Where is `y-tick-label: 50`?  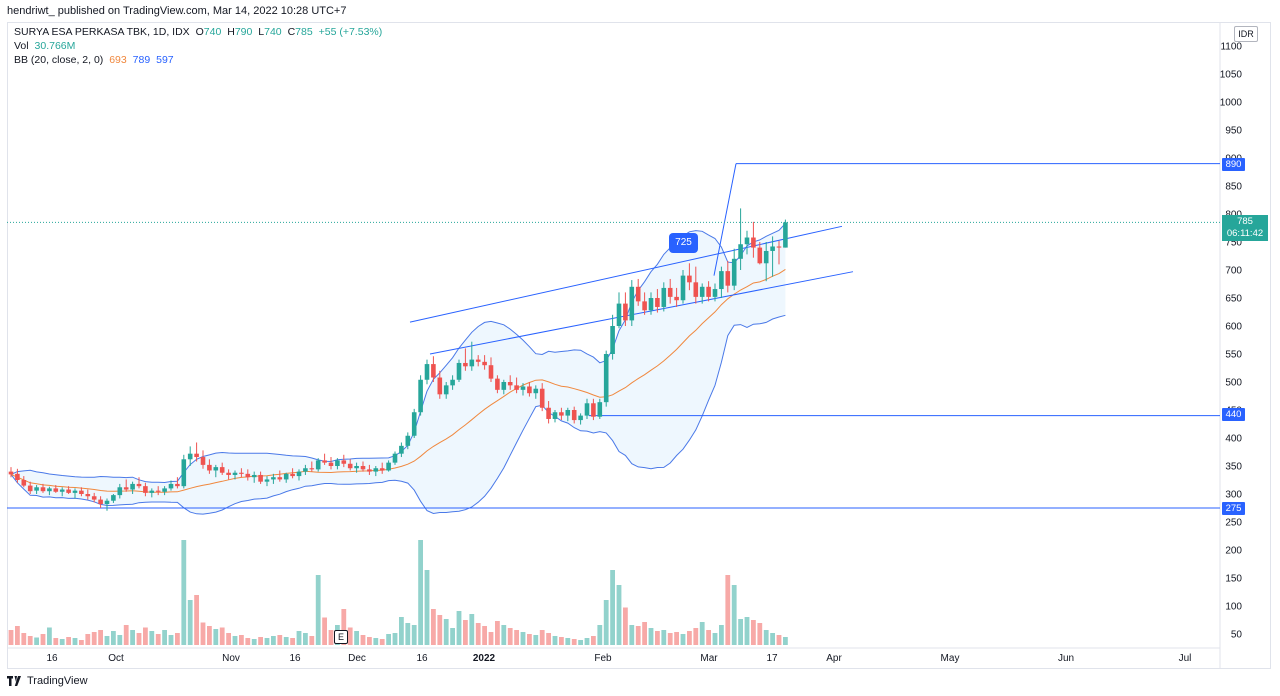 y-tick-label: 50 is located at coordinates (1237, 635).